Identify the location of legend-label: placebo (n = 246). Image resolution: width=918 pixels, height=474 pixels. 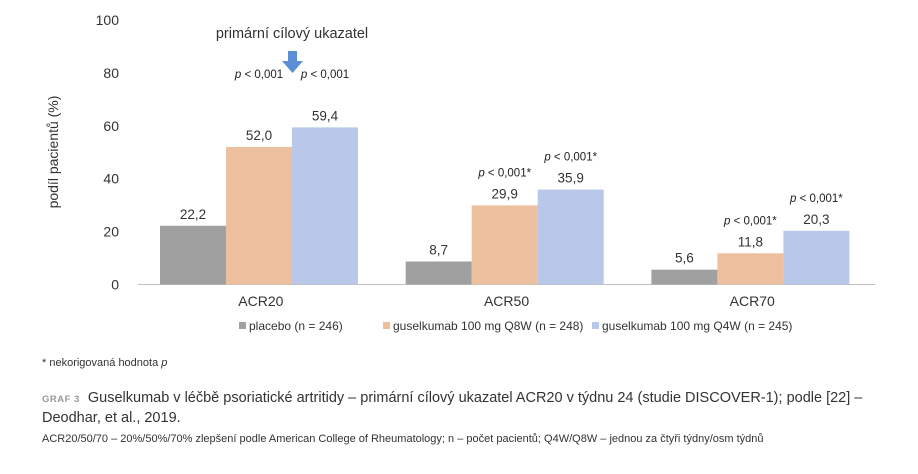
(296, 326).